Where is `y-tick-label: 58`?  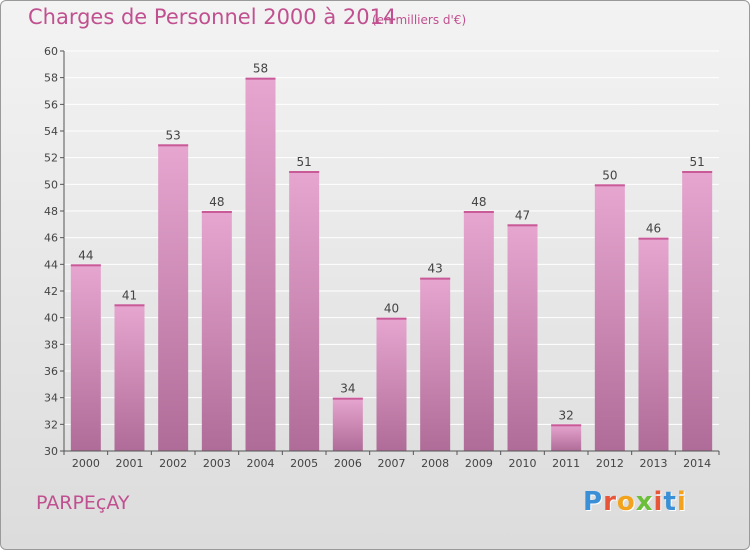 y-tick-label: 58 is located at coordinates (51, 78).